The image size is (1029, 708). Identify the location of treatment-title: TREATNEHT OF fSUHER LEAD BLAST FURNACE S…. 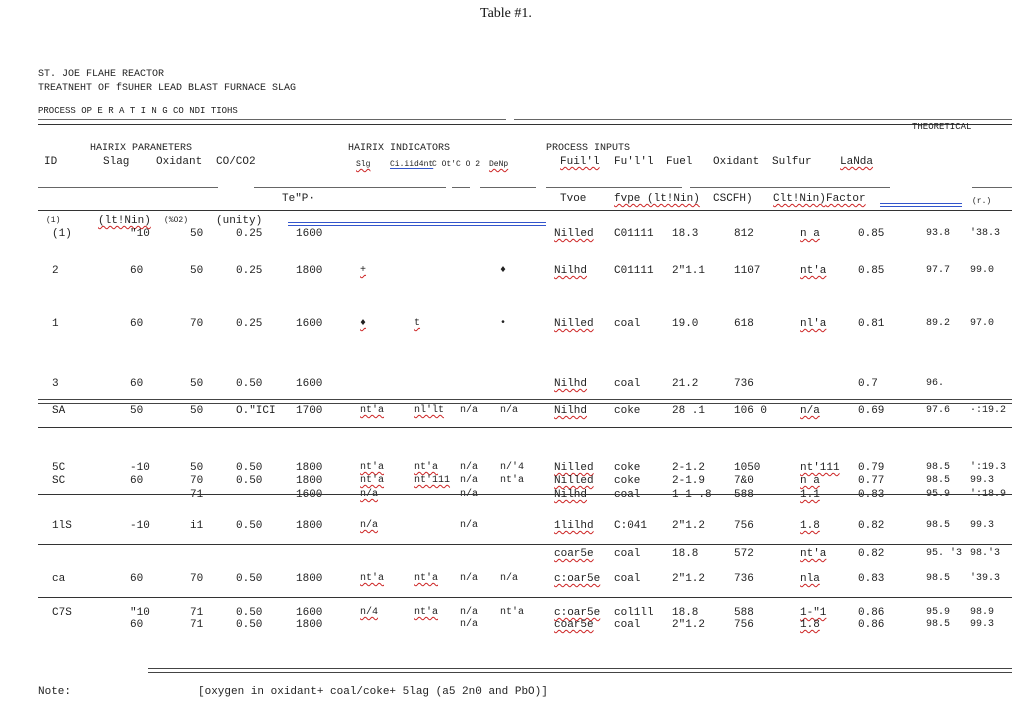
(167, 88).